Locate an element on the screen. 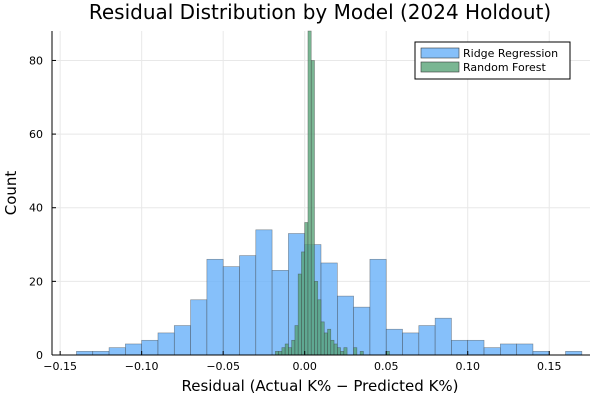 This screenshot has width=600, height=400. x-tick-label: 0.15 is located at coordinates (549, 366).